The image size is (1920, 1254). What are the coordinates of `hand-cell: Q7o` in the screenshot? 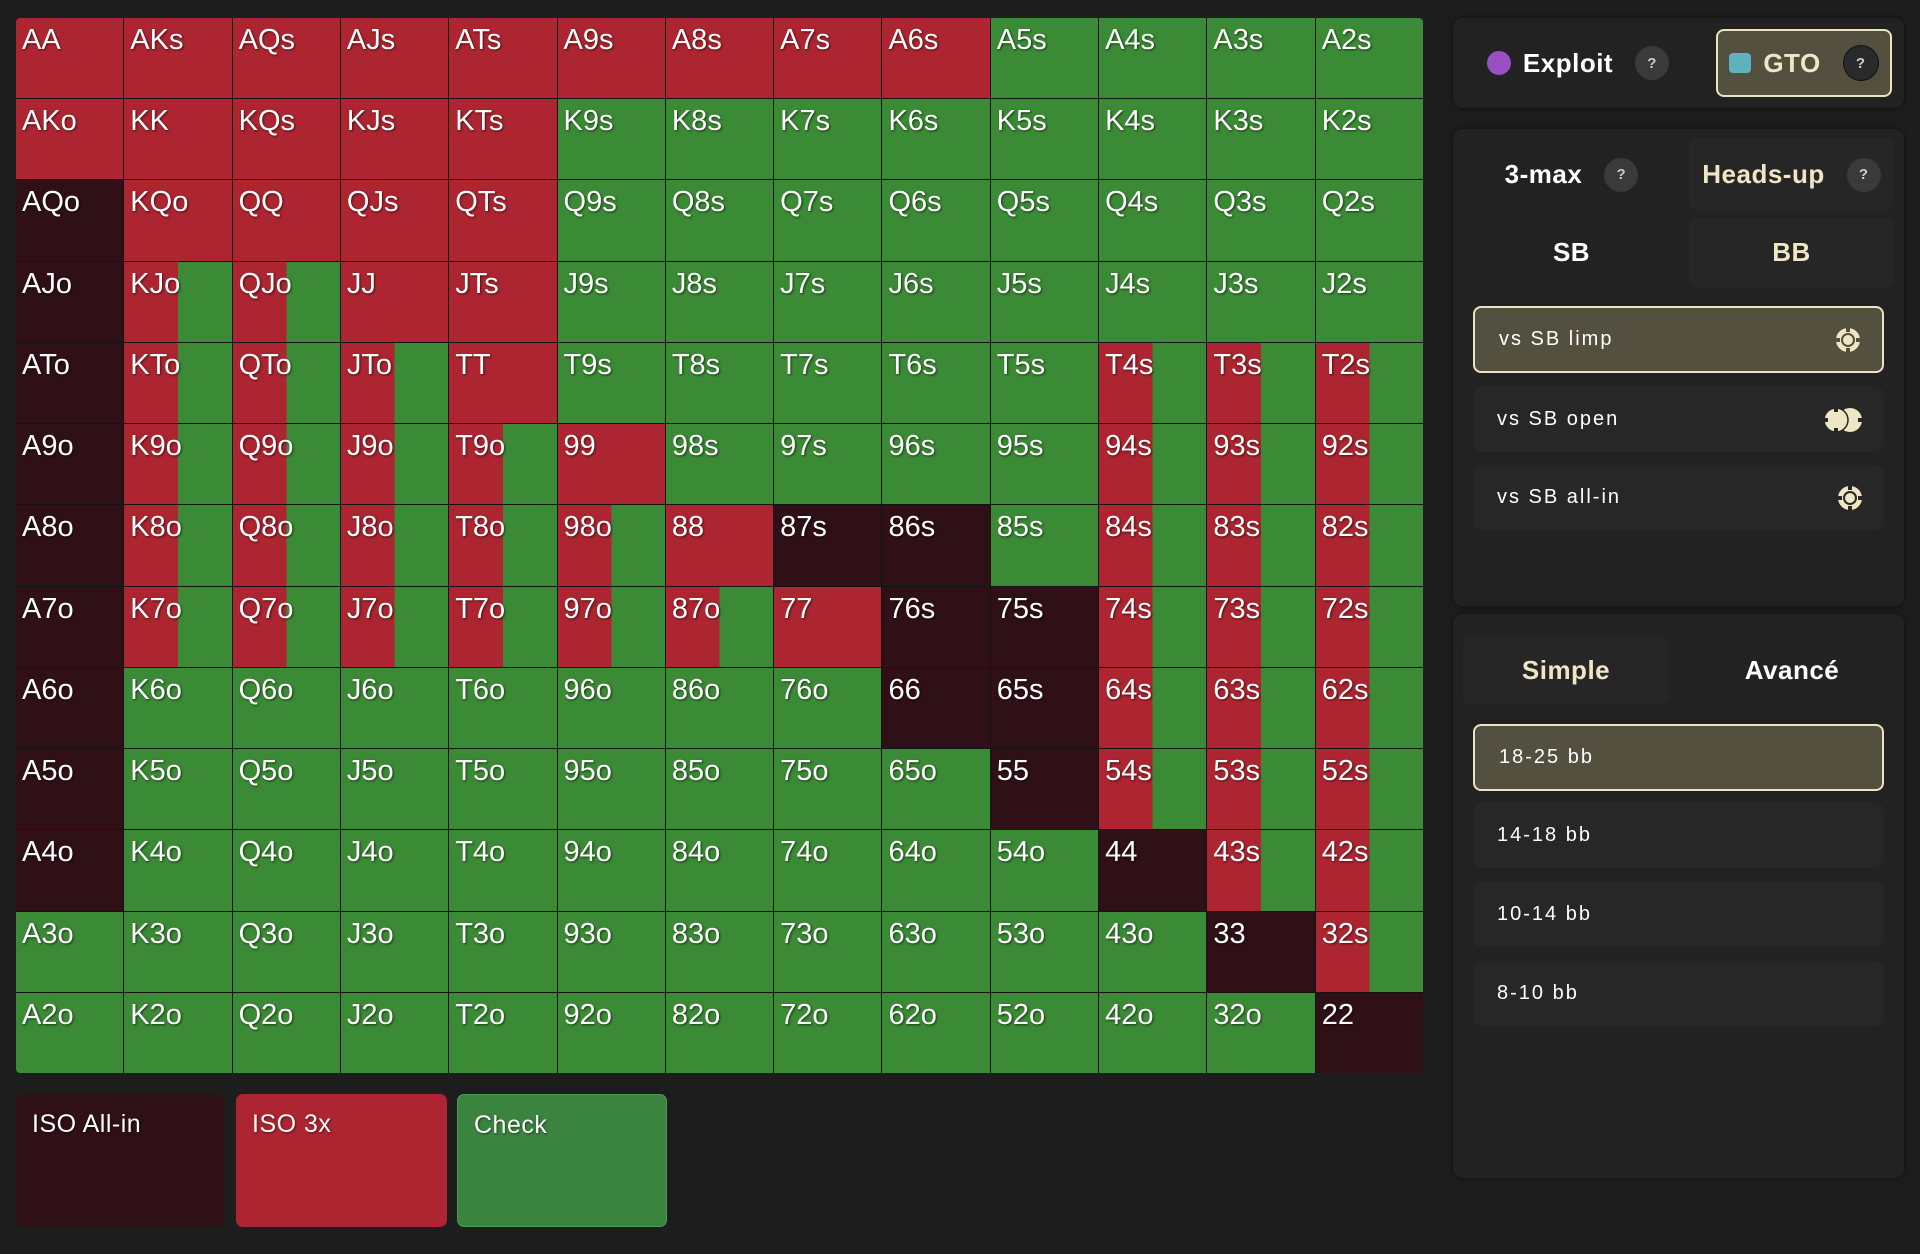 It's located at (286, 626).